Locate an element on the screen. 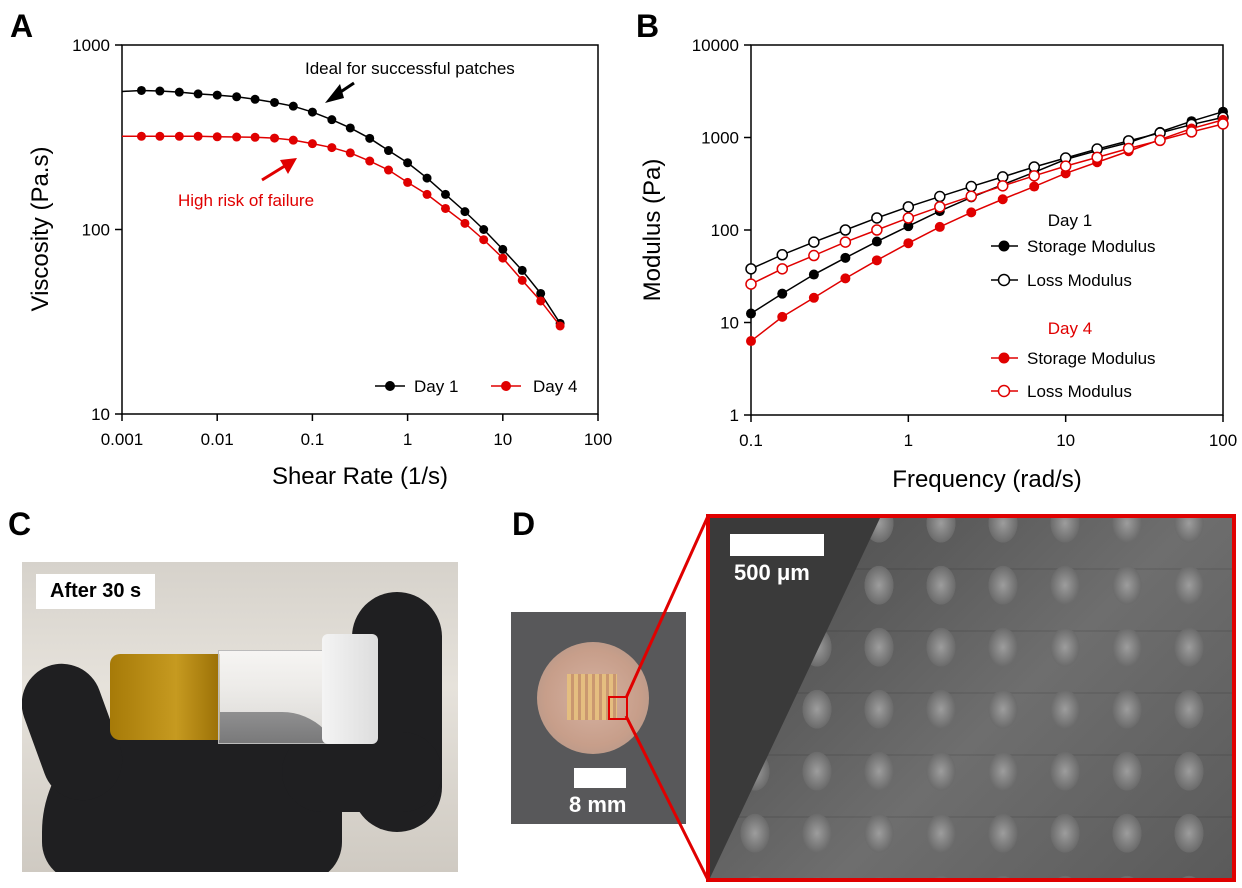  svg-text: Storage Modulus is located at coordinates (1091, 358).